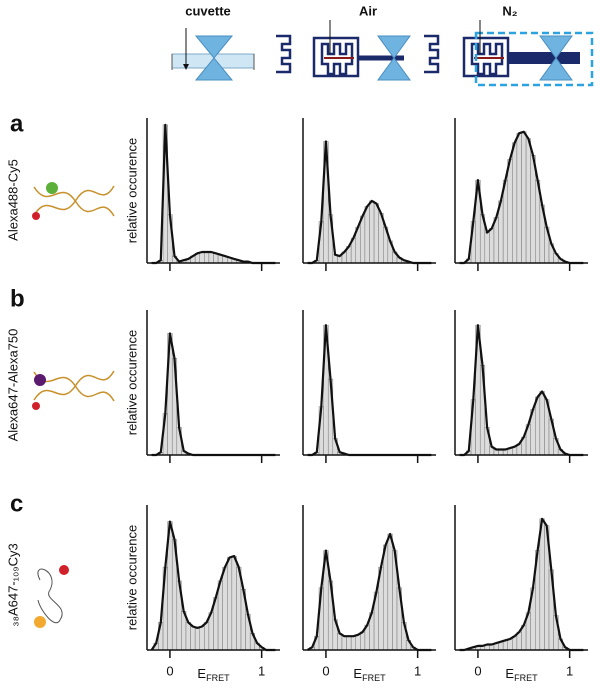 This screenshot has width=600, height=699. I want to click on nitrogen-box, so click(534, 59).